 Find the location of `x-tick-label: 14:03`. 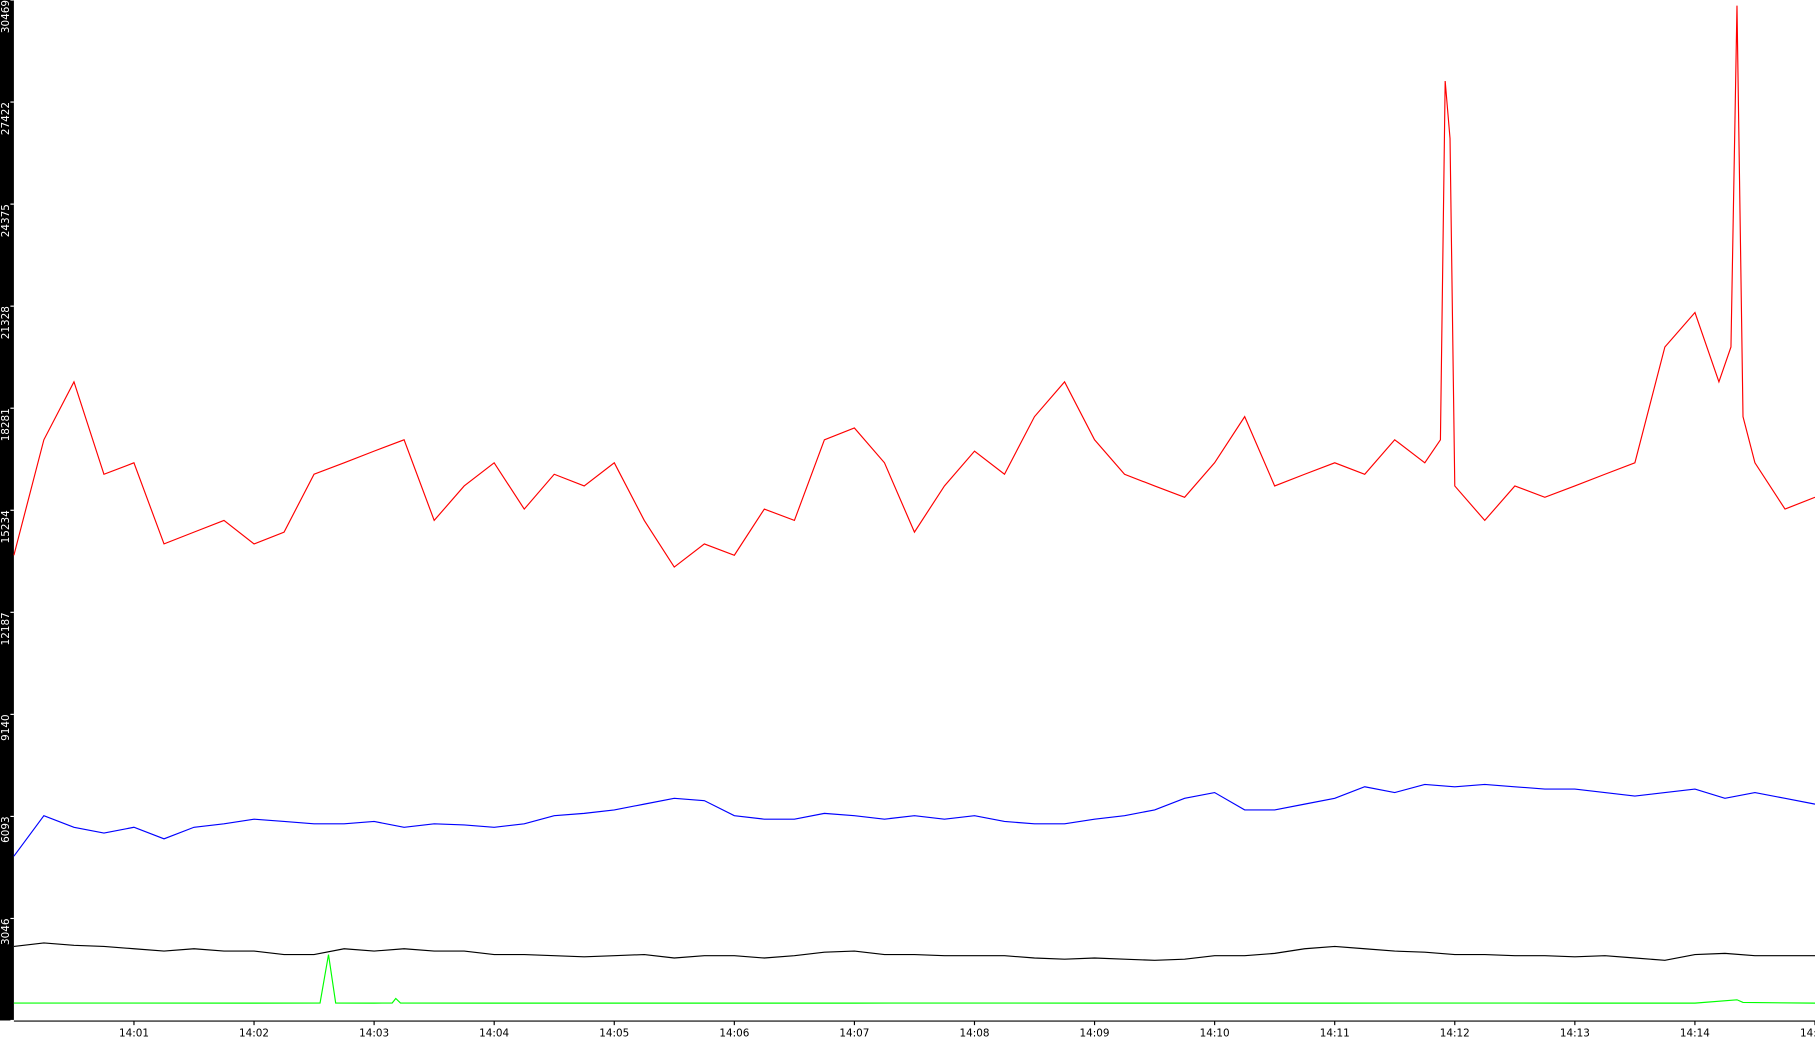

x-tick-label: 14:03 is located at coordinates (374, 1033).